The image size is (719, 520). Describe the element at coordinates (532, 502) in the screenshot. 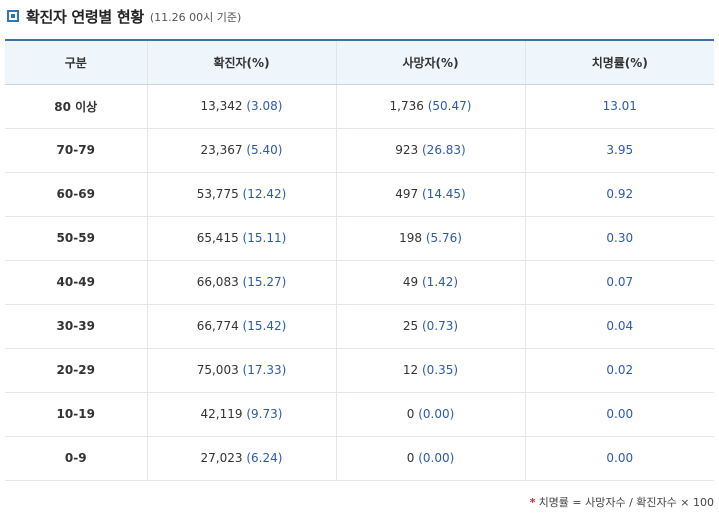

I see `footnote-marker: *` at that location.